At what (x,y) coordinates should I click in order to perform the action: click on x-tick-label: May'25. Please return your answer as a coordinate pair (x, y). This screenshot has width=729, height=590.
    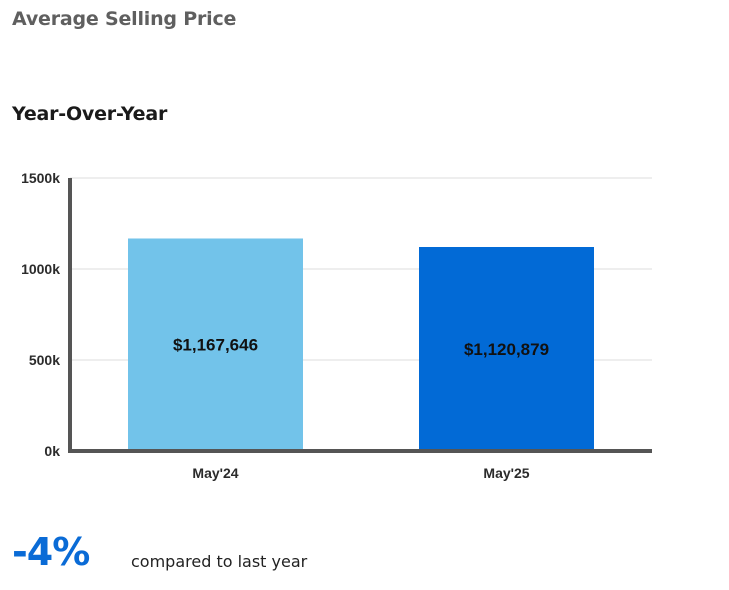
    Looking at the image, I should click on (506, 473).